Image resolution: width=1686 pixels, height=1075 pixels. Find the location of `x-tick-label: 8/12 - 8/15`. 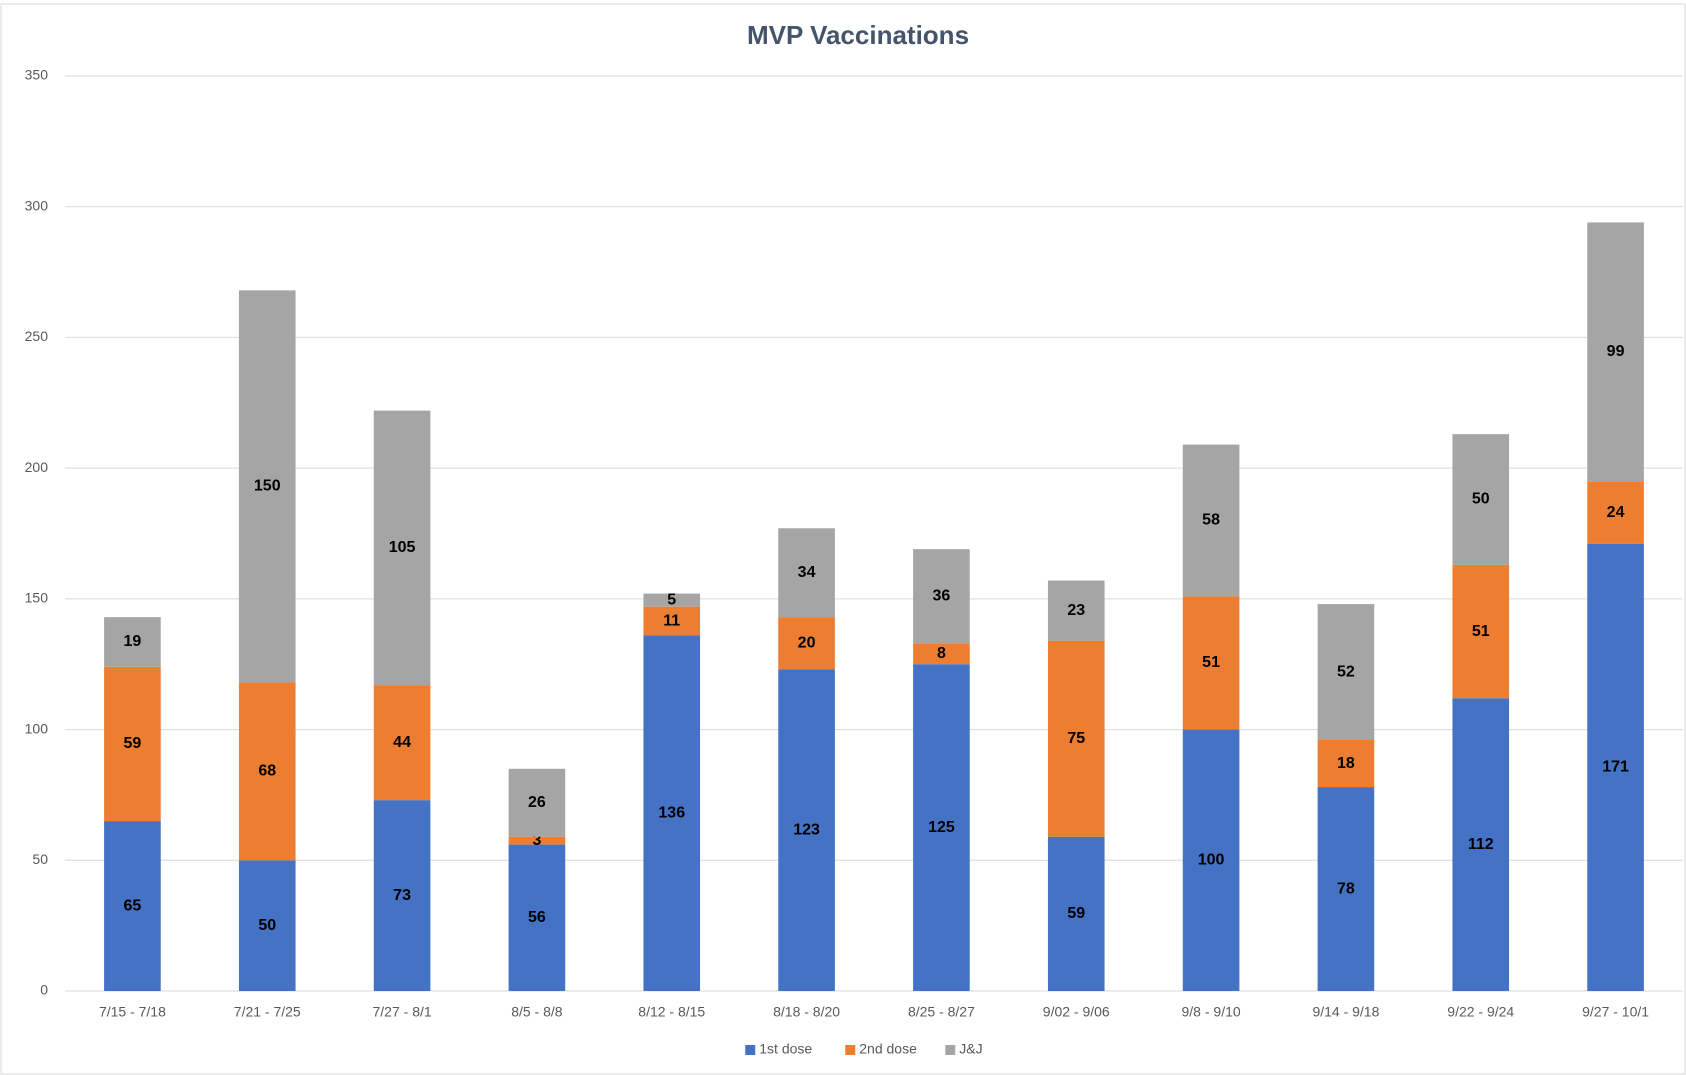

x-tick-label: 8/12 - 8/15 is located at coordinates (671, 1012).